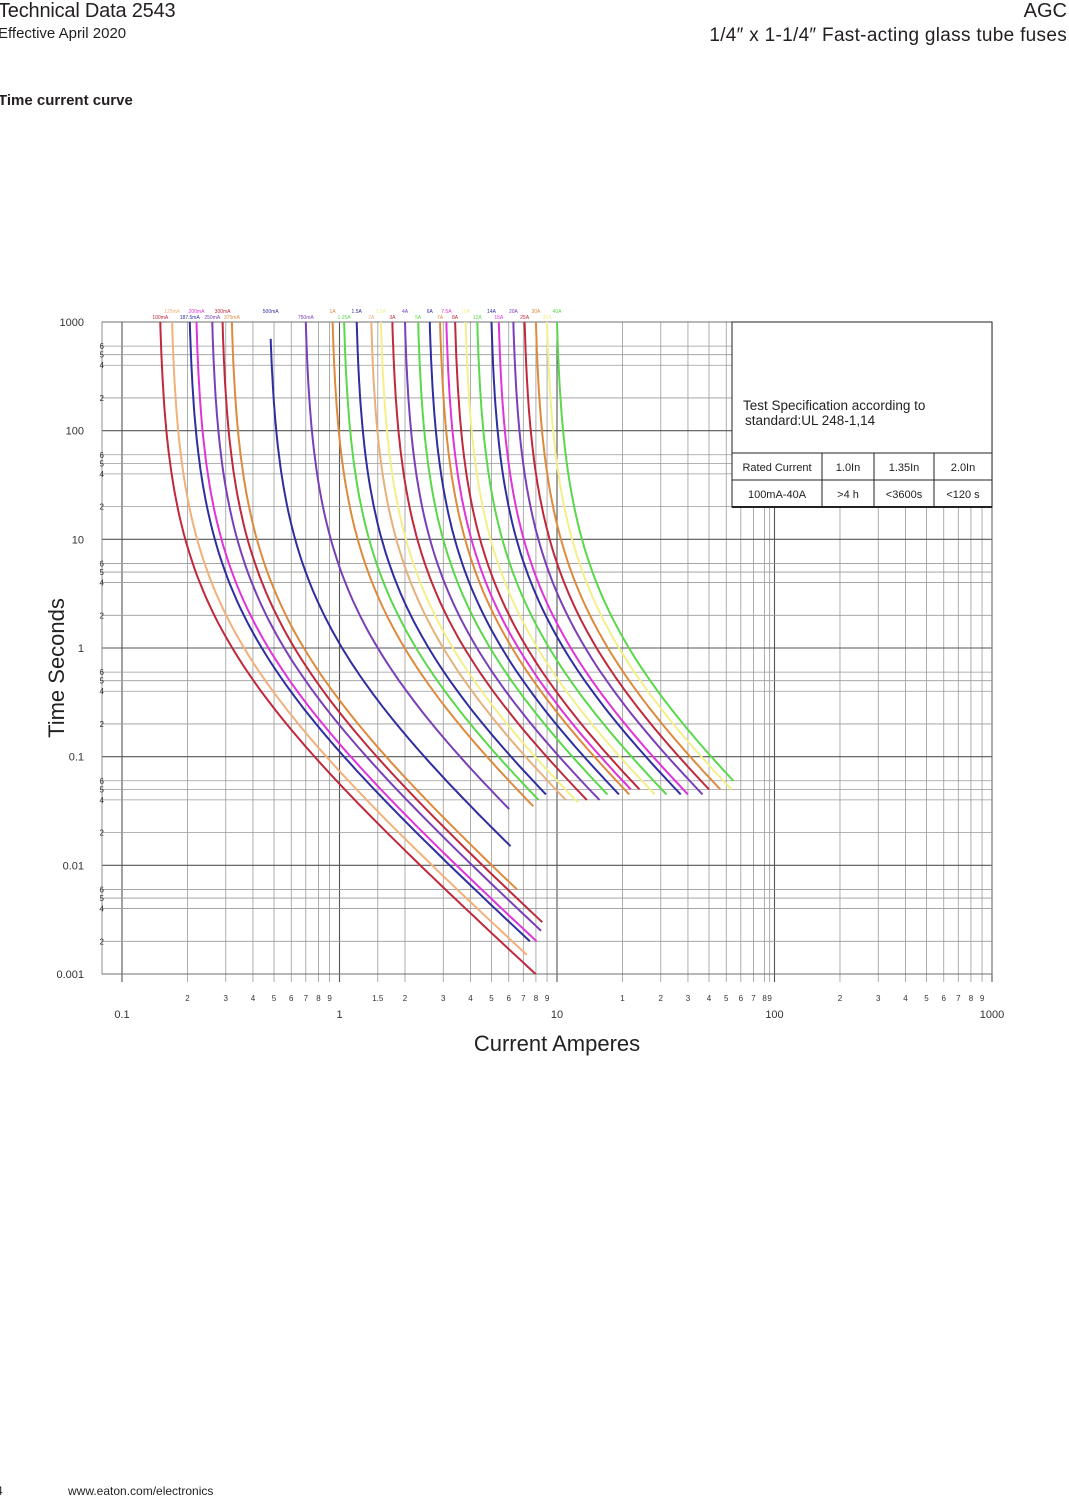 This screenshot has width=1069, height=1500. I want to click on series-curve-4A, so click(502, 561).